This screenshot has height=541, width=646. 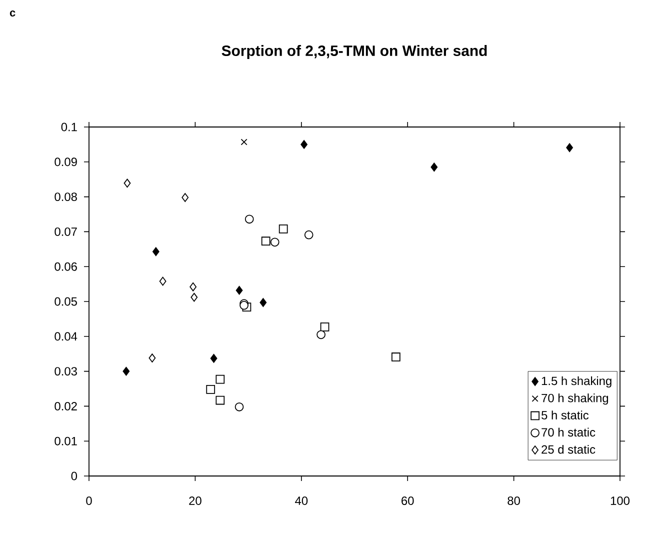 I want to click on y-tick-label: 0.03, so click(x=65, y=371).